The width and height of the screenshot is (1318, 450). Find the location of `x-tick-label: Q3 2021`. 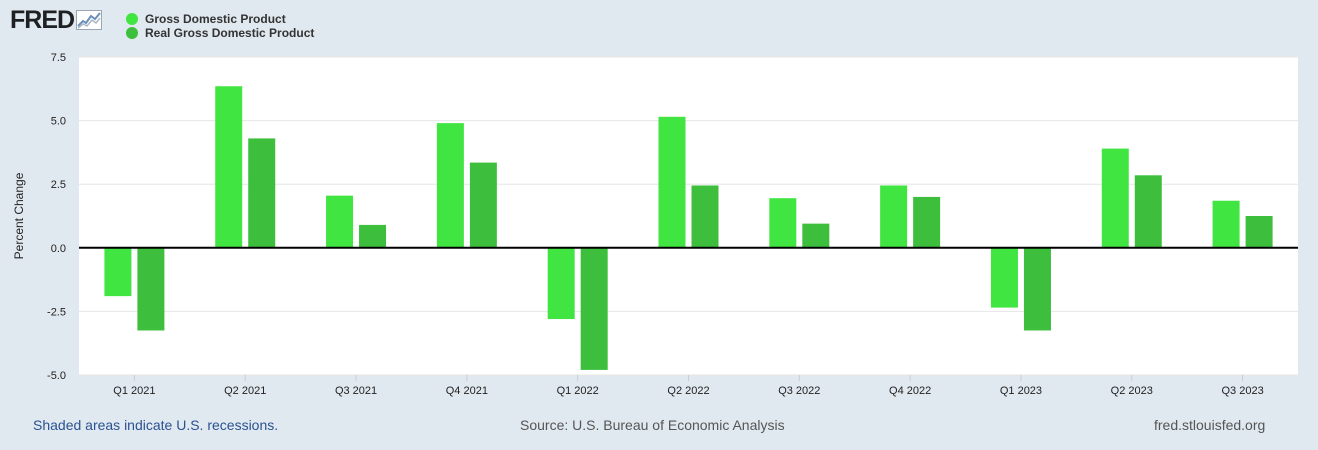

x-tick-label: Q3 2021 is located at coordinates (356, 391).